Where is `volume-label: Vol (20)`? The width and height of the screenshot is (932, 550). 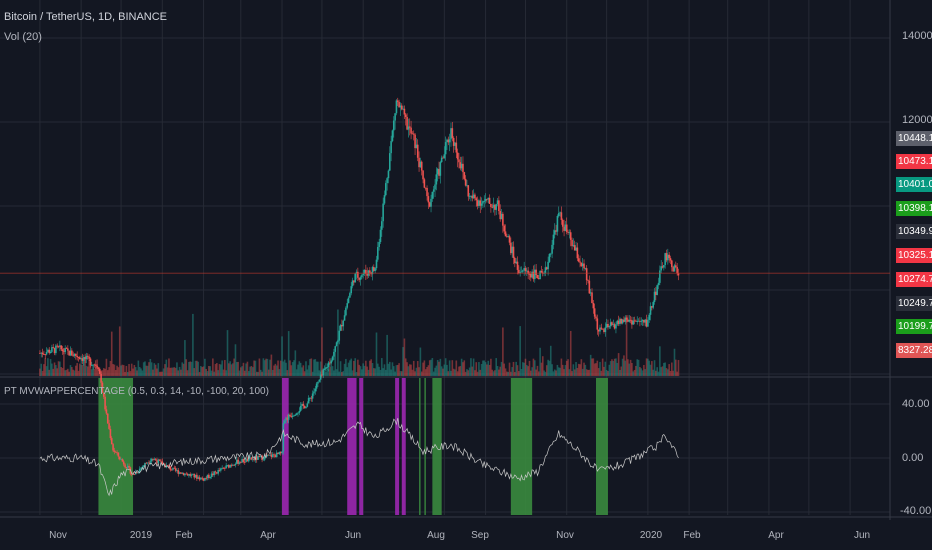
volume-label: Vol (20) is located at coordinates (23, 37).